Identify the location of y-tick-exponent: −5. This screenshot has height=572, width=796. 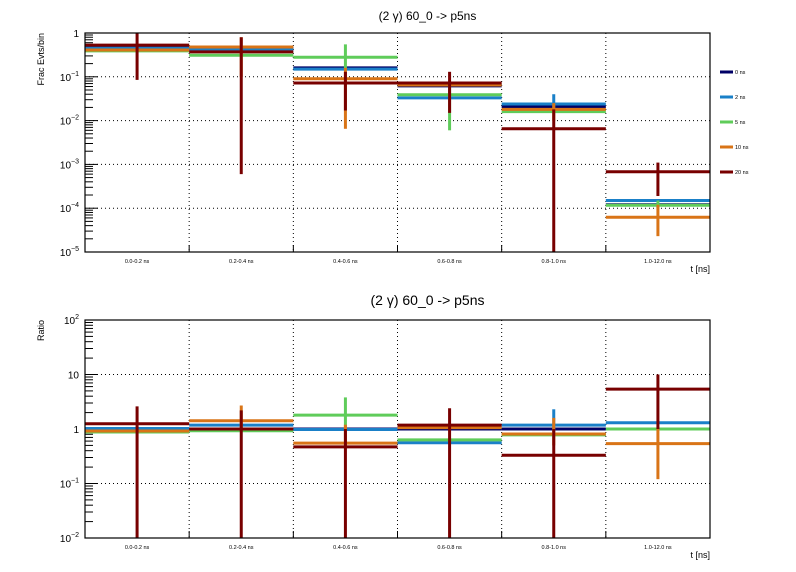
(75, 249).